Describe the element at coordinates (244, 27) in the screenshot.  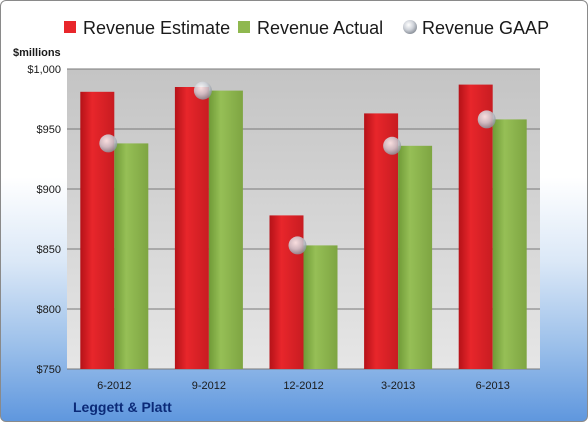
I see `legend-swatch-revenue-actual` at that location.